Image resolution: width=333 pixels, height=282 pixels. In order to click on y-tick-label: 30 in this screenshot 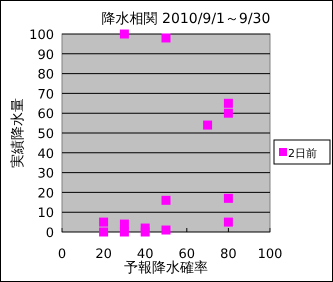, I will do `click(45, 174)`.